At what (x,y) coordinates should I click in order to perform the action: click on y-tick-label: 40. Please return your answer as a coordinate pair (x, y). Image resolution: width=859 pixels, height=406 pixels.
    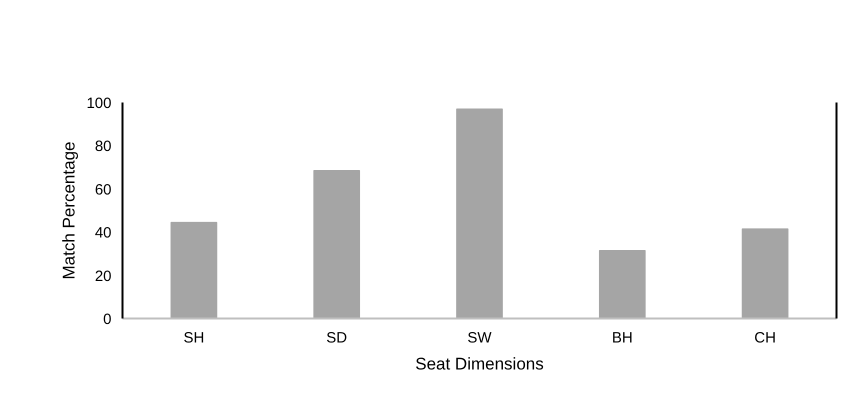
    Looking at the image, I should click on (103, 233).